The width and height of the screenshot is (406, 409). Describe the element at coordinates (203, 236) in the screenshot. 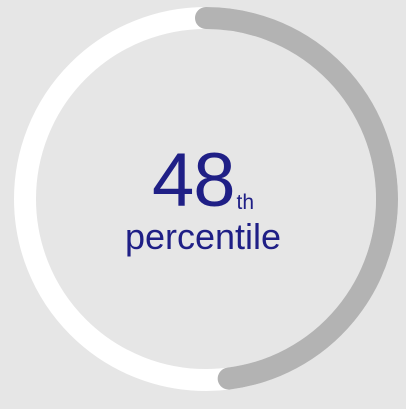

I see `percentile-label: percentile` at that location.